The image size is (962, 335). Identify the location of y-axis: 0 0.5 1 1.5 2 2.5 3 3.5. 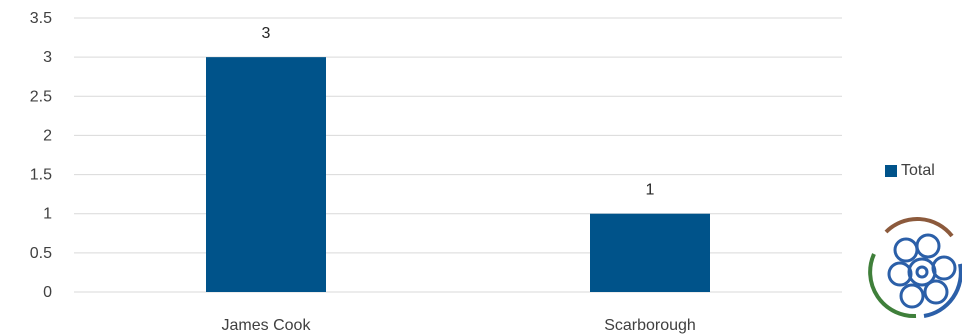
(41, 155).